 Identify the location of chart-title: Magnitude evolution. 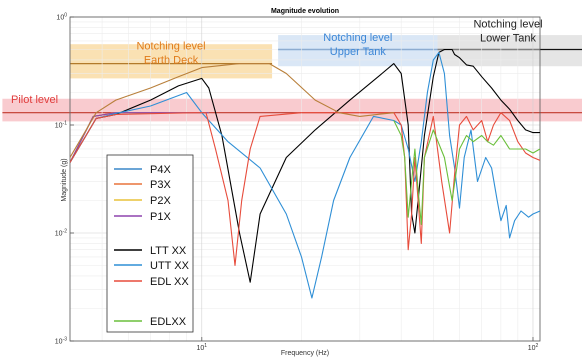
(305, 11).